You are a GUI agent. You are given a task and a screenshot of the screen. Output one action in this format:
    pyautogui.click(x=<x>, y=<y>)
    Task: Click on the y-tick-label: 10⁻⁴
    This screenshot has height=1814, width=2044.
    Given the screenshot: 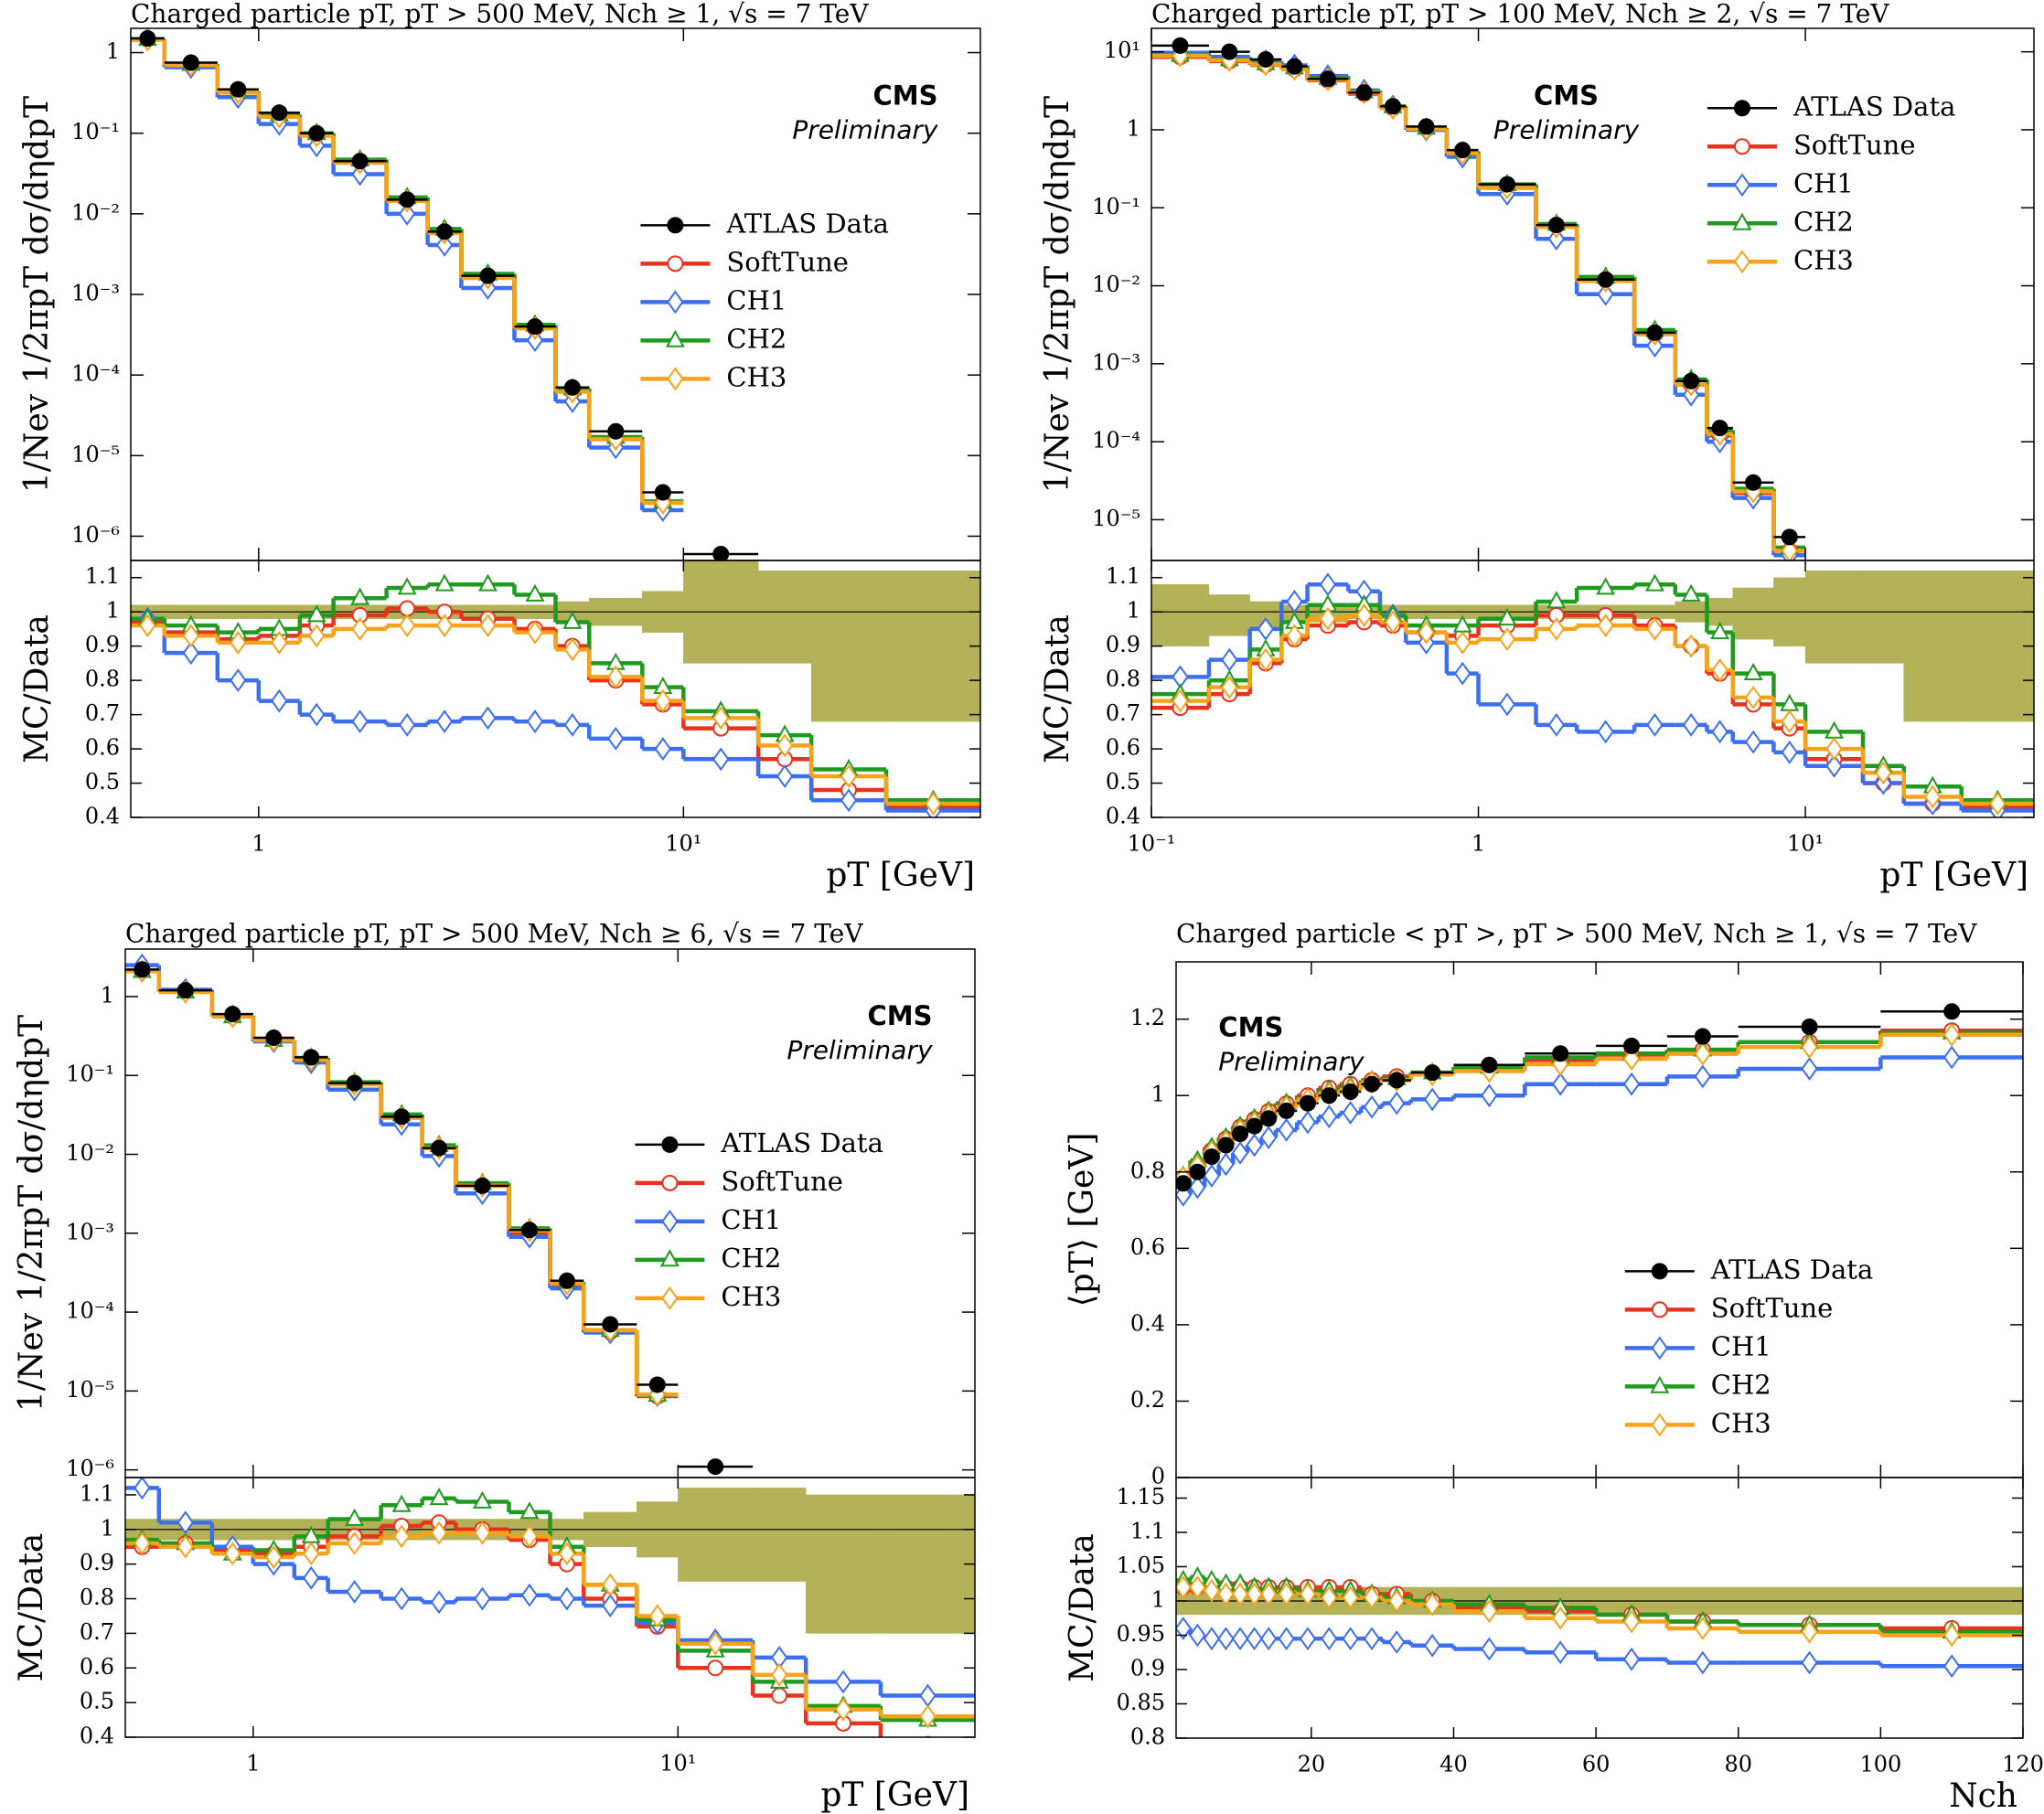 What is the action you would take?
    pyautogui.click(x=90, y=1311)
    